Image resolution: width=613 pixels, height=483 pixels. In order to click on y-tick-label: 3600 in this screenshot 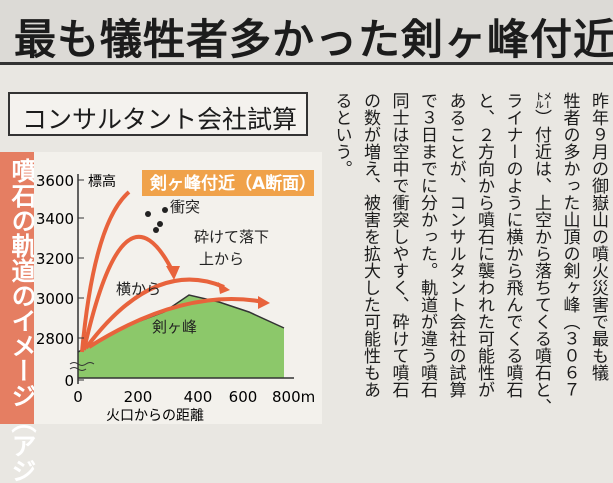, I will do `click(55, 181)`.